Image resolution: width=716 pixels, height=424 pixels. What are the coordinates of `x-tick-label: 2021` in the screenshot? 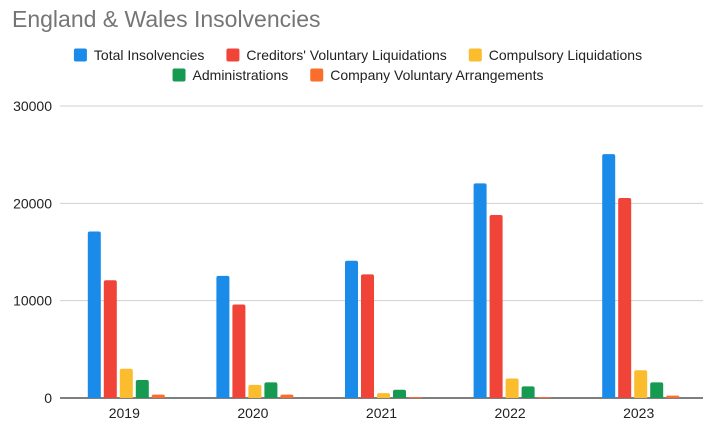 It's located at (381, 413).